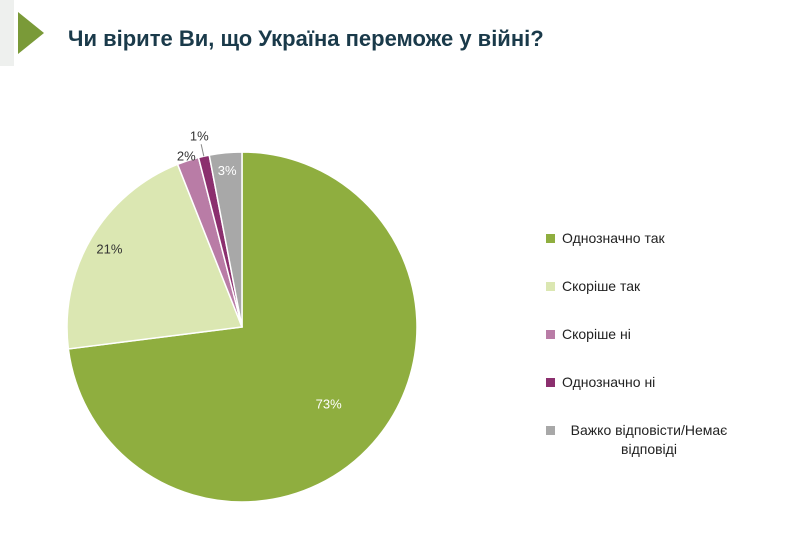 This screenshot has width=800, height=556. Describe the element at coordinates (227, 170) in the screenshot. I see `slice-data-label: 3%` at that location.